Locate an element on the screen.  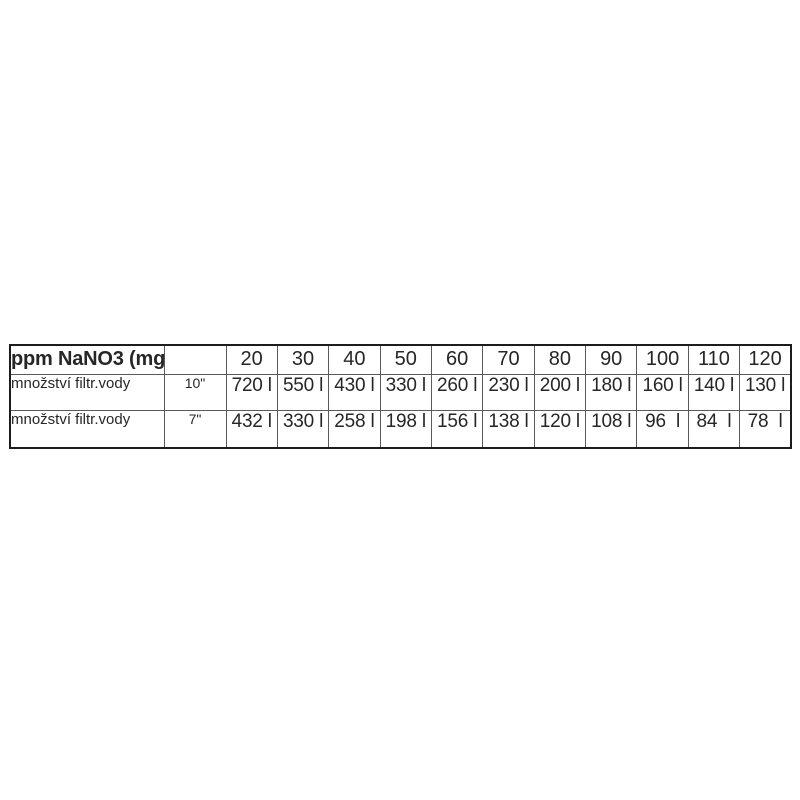
value-cell: 156 l is located at coordinates (457, 429).